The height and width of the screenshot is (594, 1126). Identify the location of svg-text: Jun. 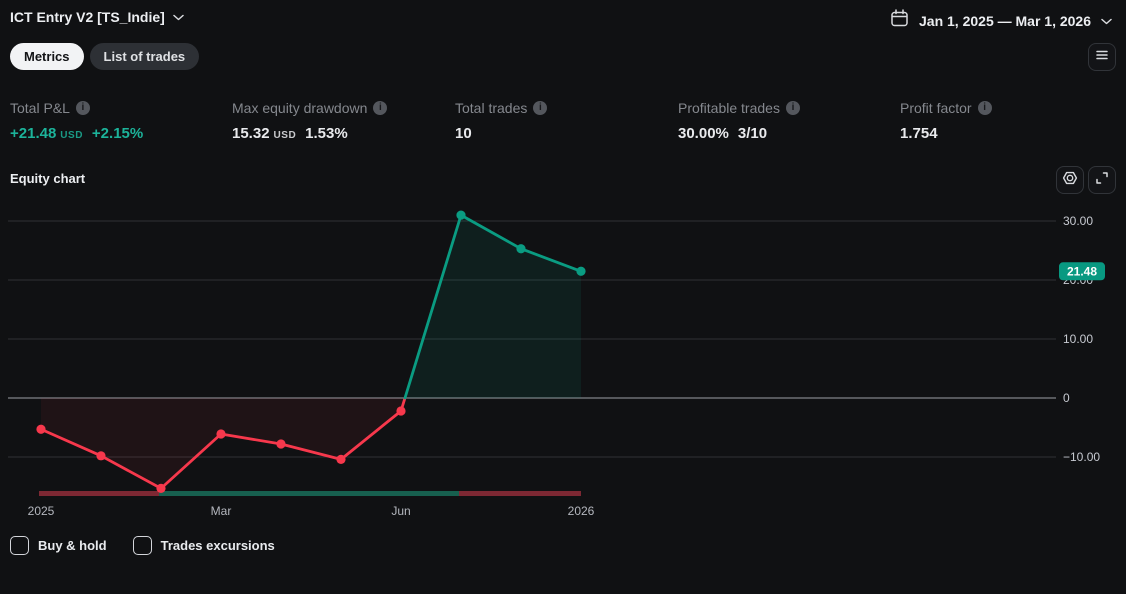
(400, 511).